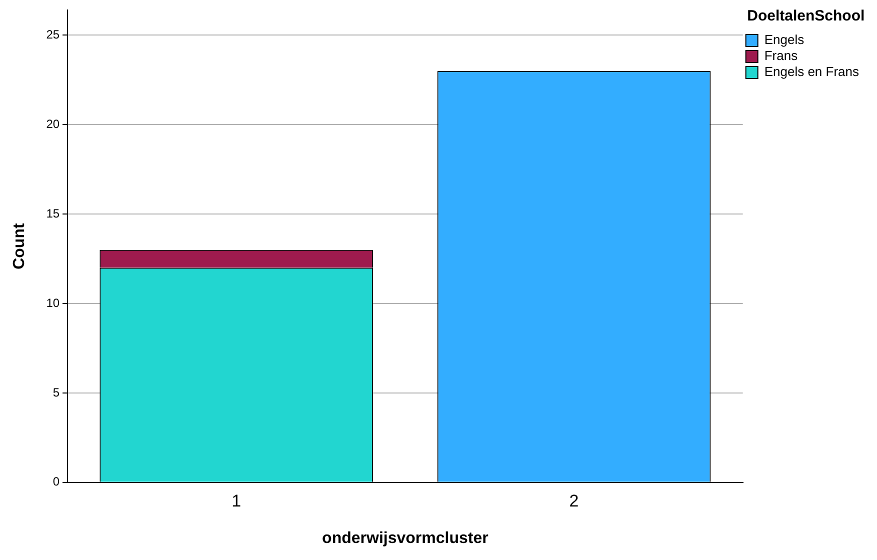 The image size is (877, 560). What do you see at coordinates (405, 538) in the screenshot?
I see `x-axis-title: onderwijsvormcluster` at bounding box center [405, 538].